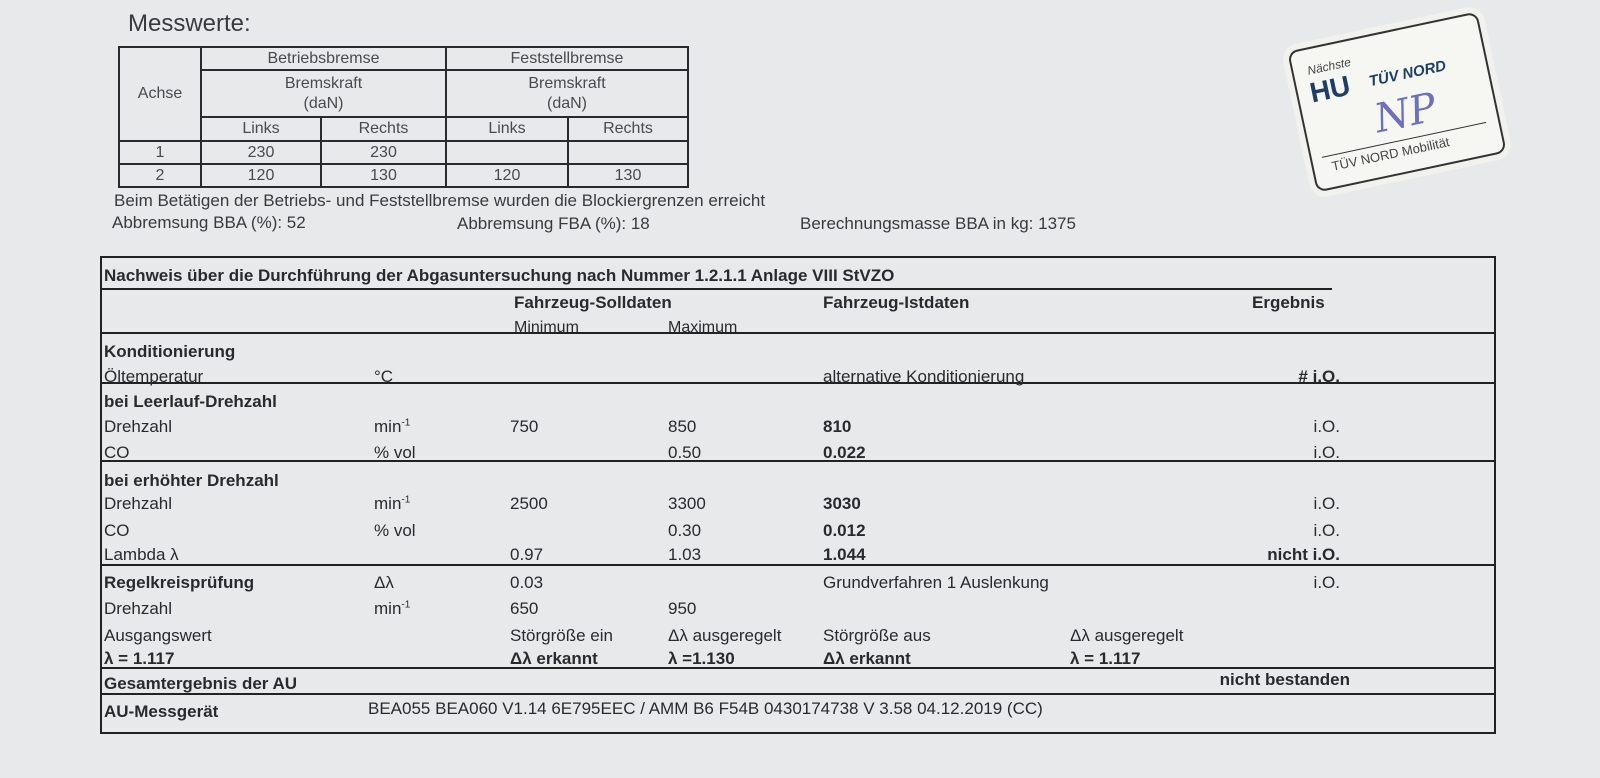 This screenshot has height=778, width=1600. Describe the element at coordinates (798, 557) in the screenshot. I see `table-row: Lambda λ 0.97 1.03 1.044 nicht i.O.` at that location.